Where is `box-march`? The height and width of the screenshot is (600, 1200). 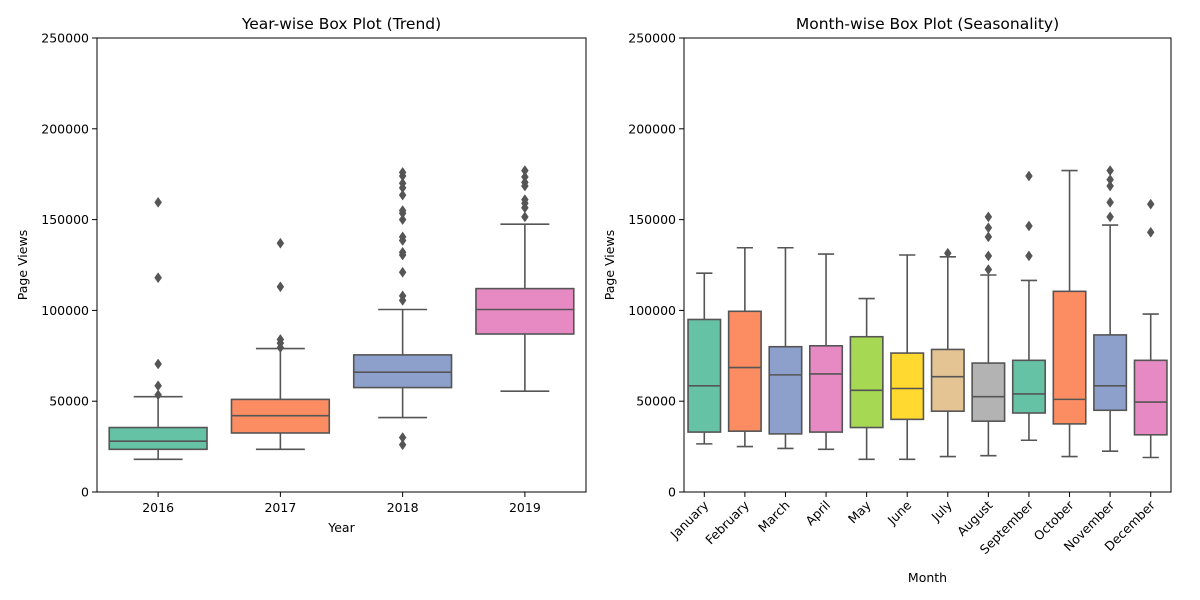
box-march is located at coordinates (785, 348).